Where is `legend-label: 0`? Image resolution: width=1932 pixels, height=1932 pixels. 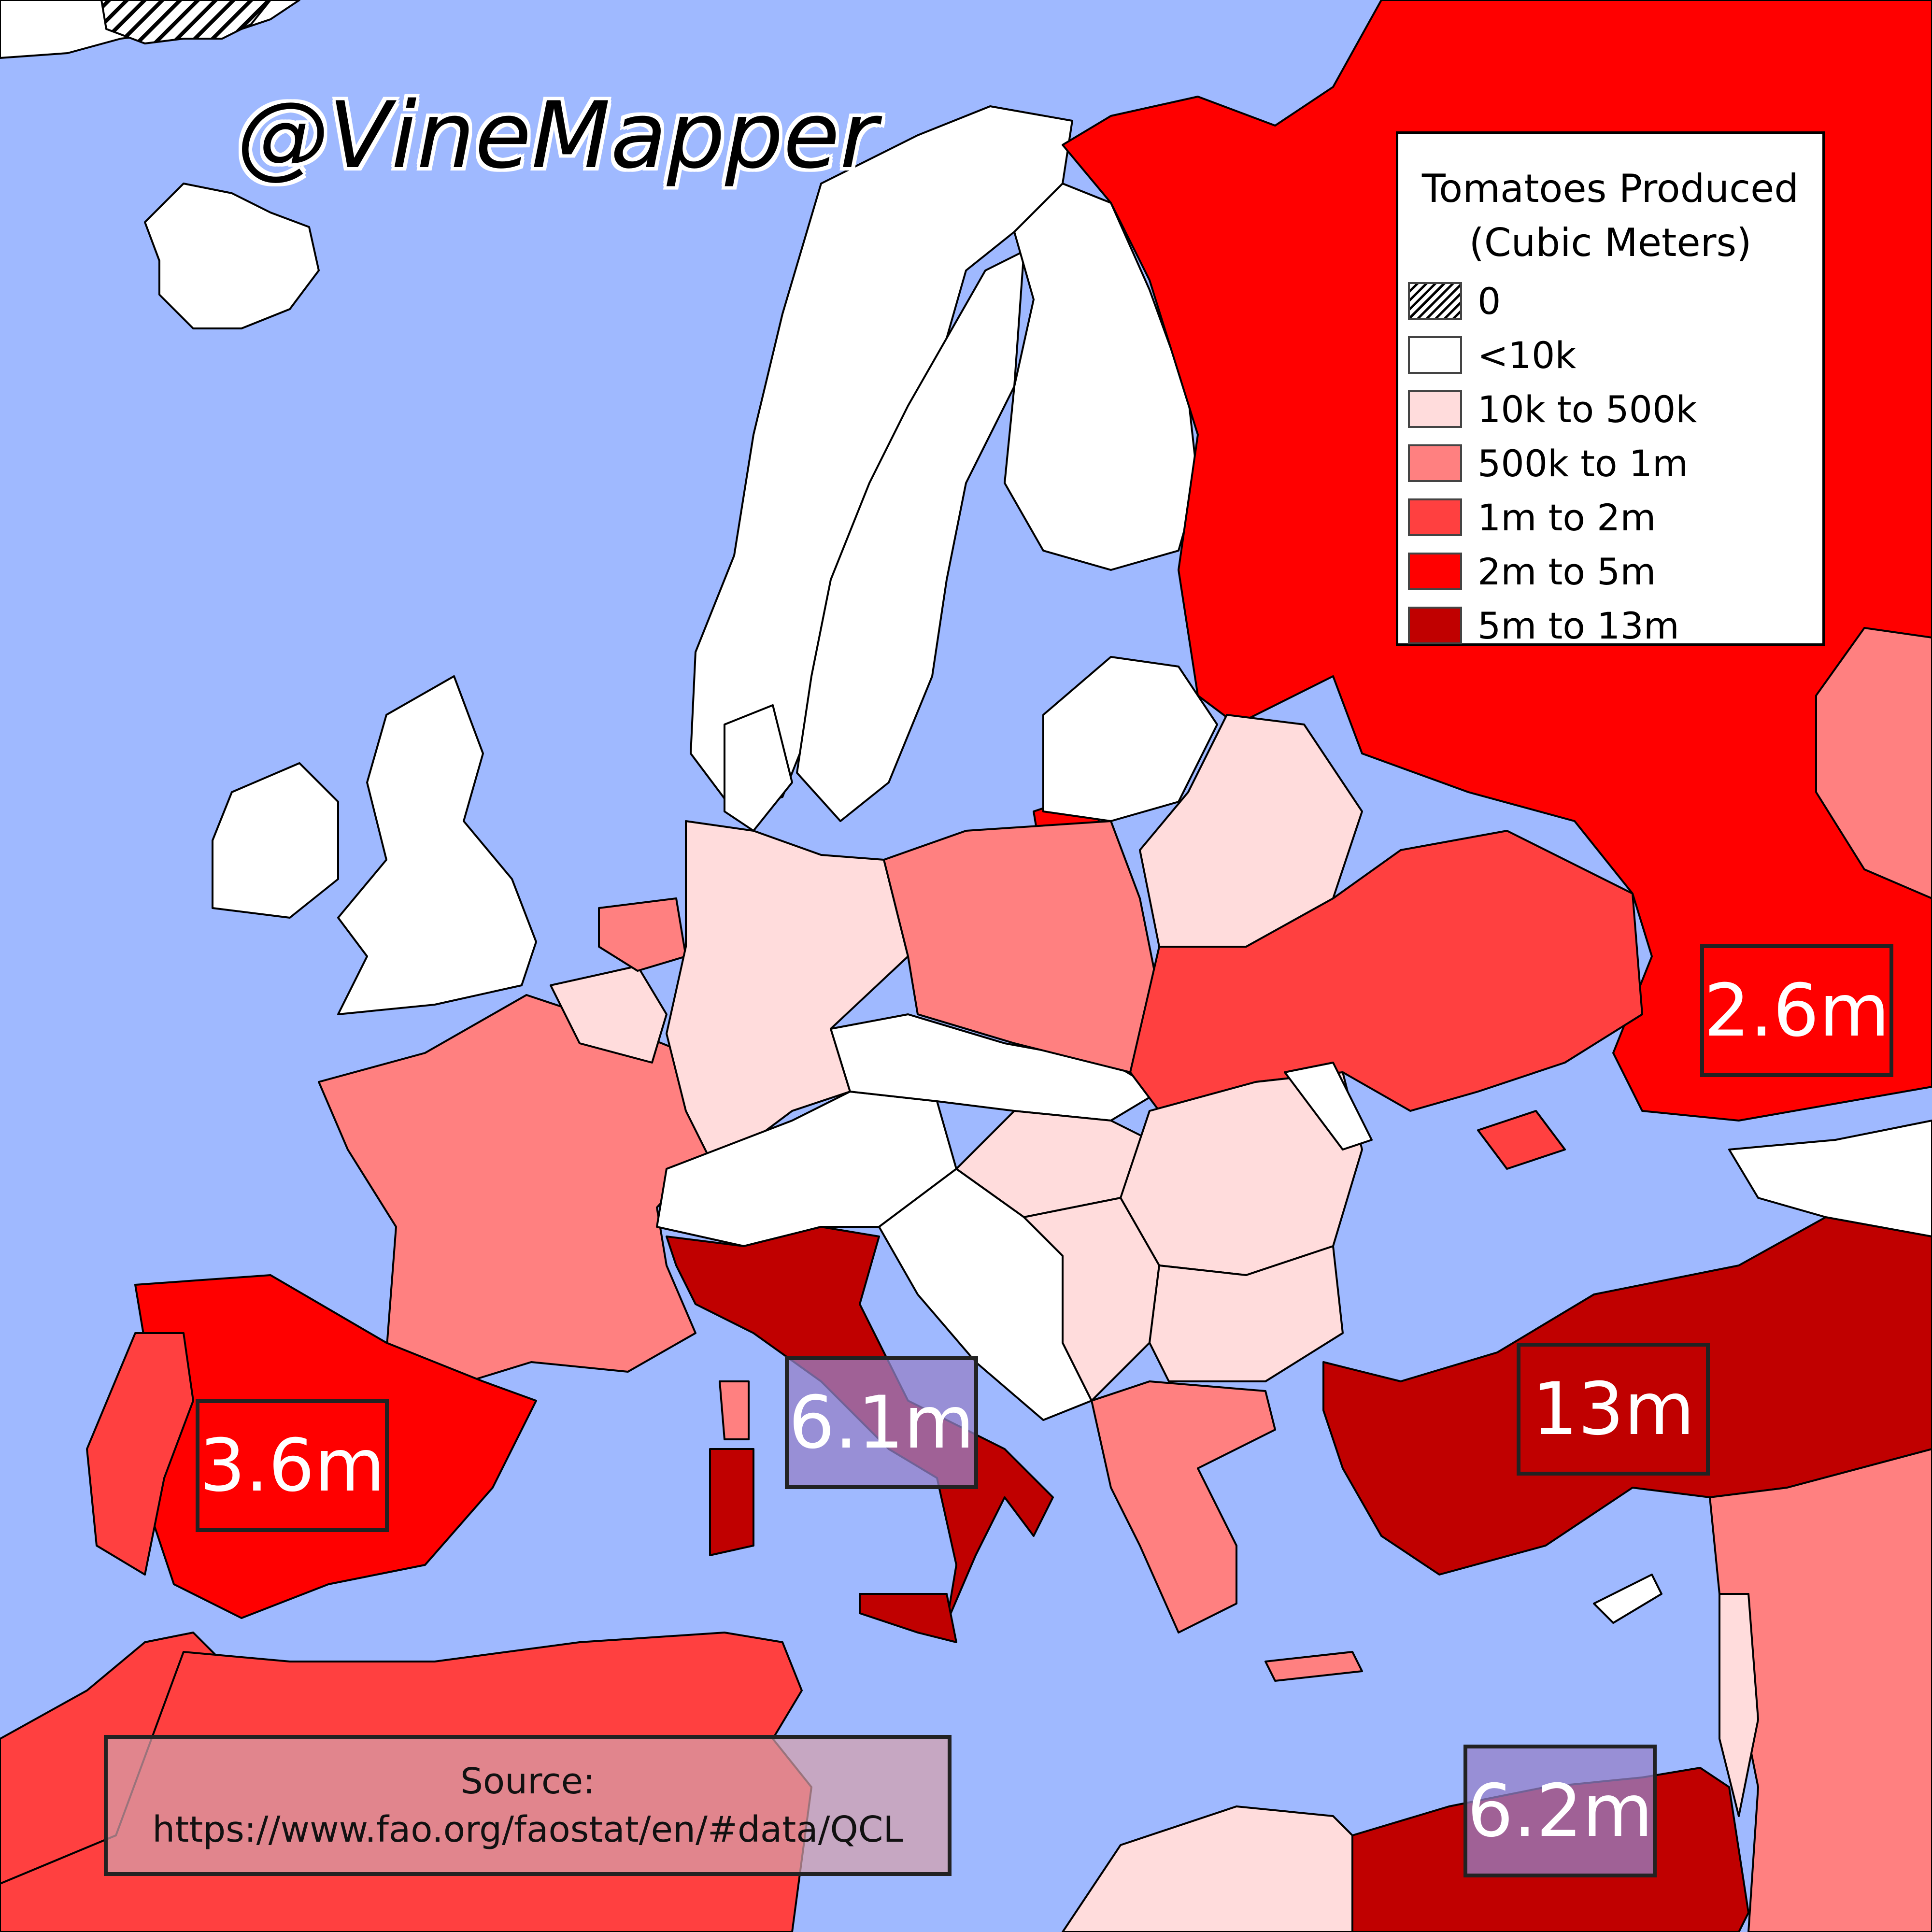 legend-label: 0 is located at coordinates (1489, 301).